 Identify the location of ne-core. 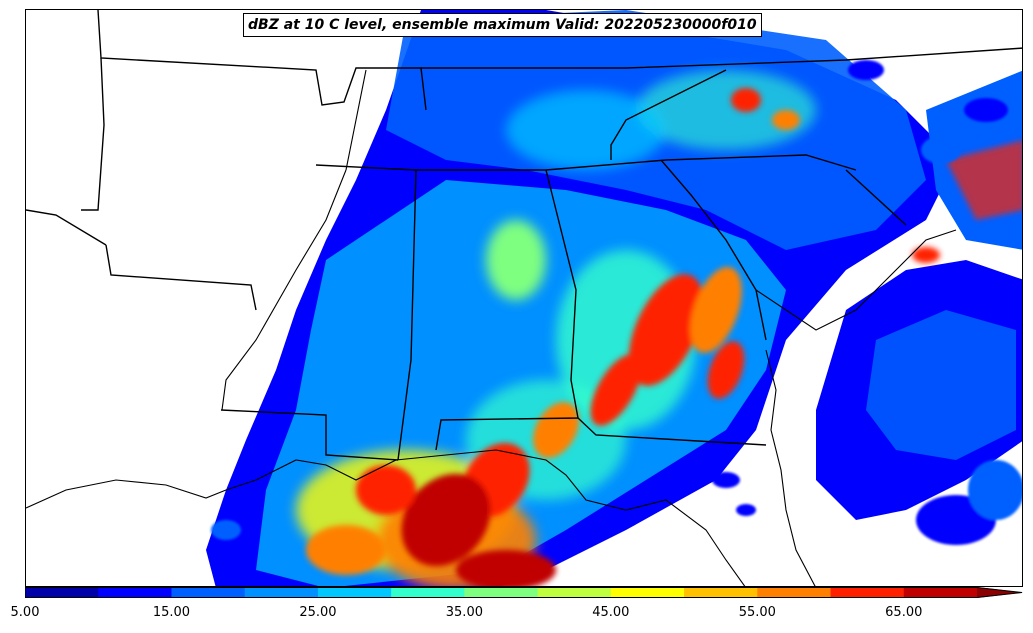
(984, 180).